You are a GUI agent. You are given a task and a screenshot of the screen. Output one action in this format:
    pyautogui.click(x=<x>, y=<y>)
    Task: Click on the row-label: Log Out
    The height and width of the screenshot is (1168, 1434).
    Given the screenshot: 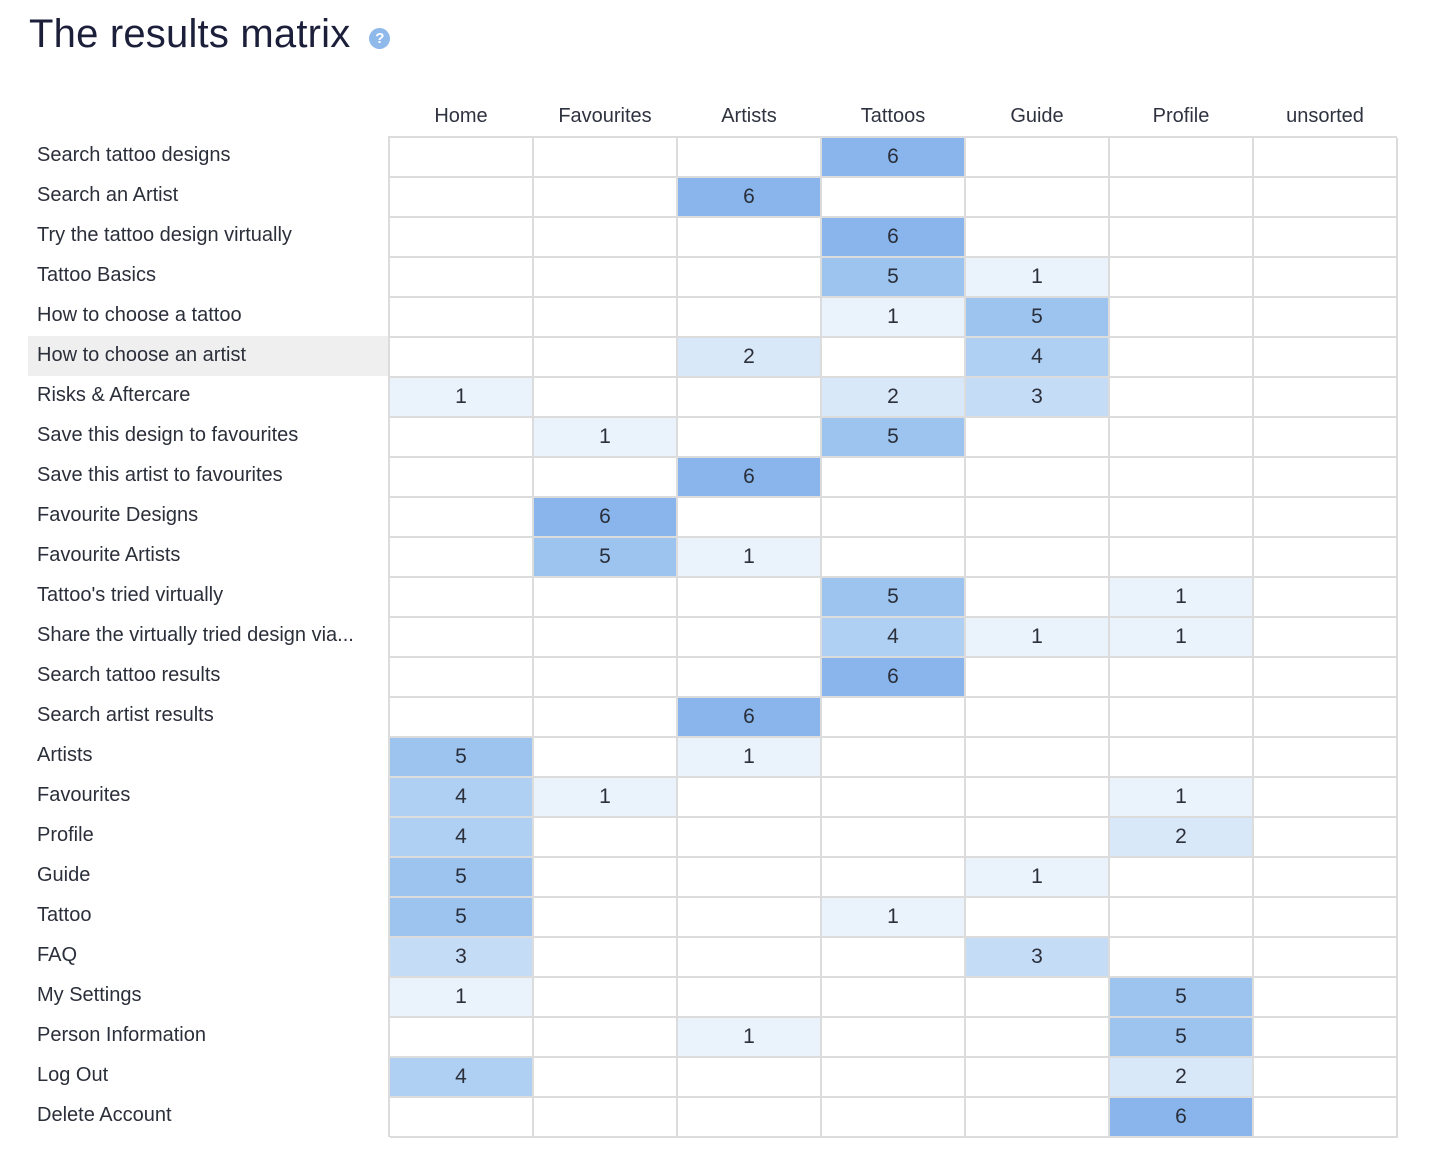 What is the action you would take?
    pyautogui.click(x=73, y=1075)
    